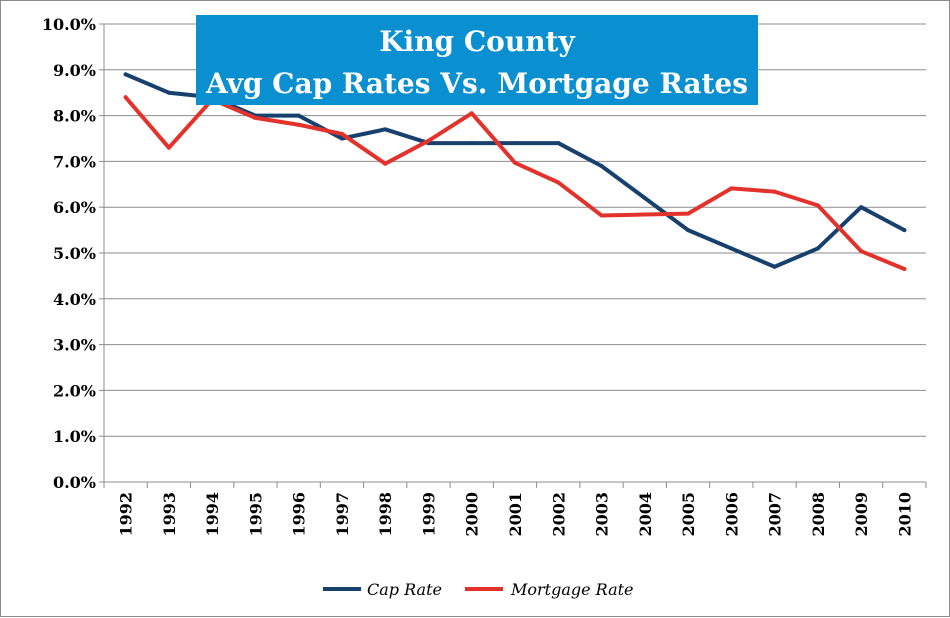  Describe the element at coordinates (74, 116) in the screenshot. I see `y-tick-label: 8.0%` at that location.